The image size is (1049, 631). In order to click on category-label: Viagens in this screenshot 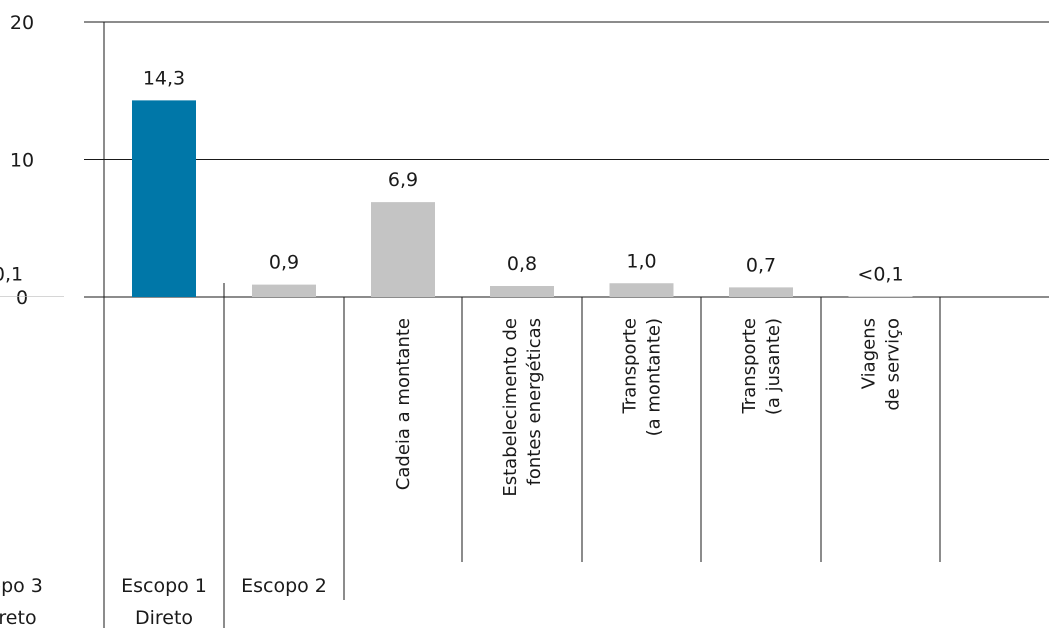, I will do `click(869, 353)`.